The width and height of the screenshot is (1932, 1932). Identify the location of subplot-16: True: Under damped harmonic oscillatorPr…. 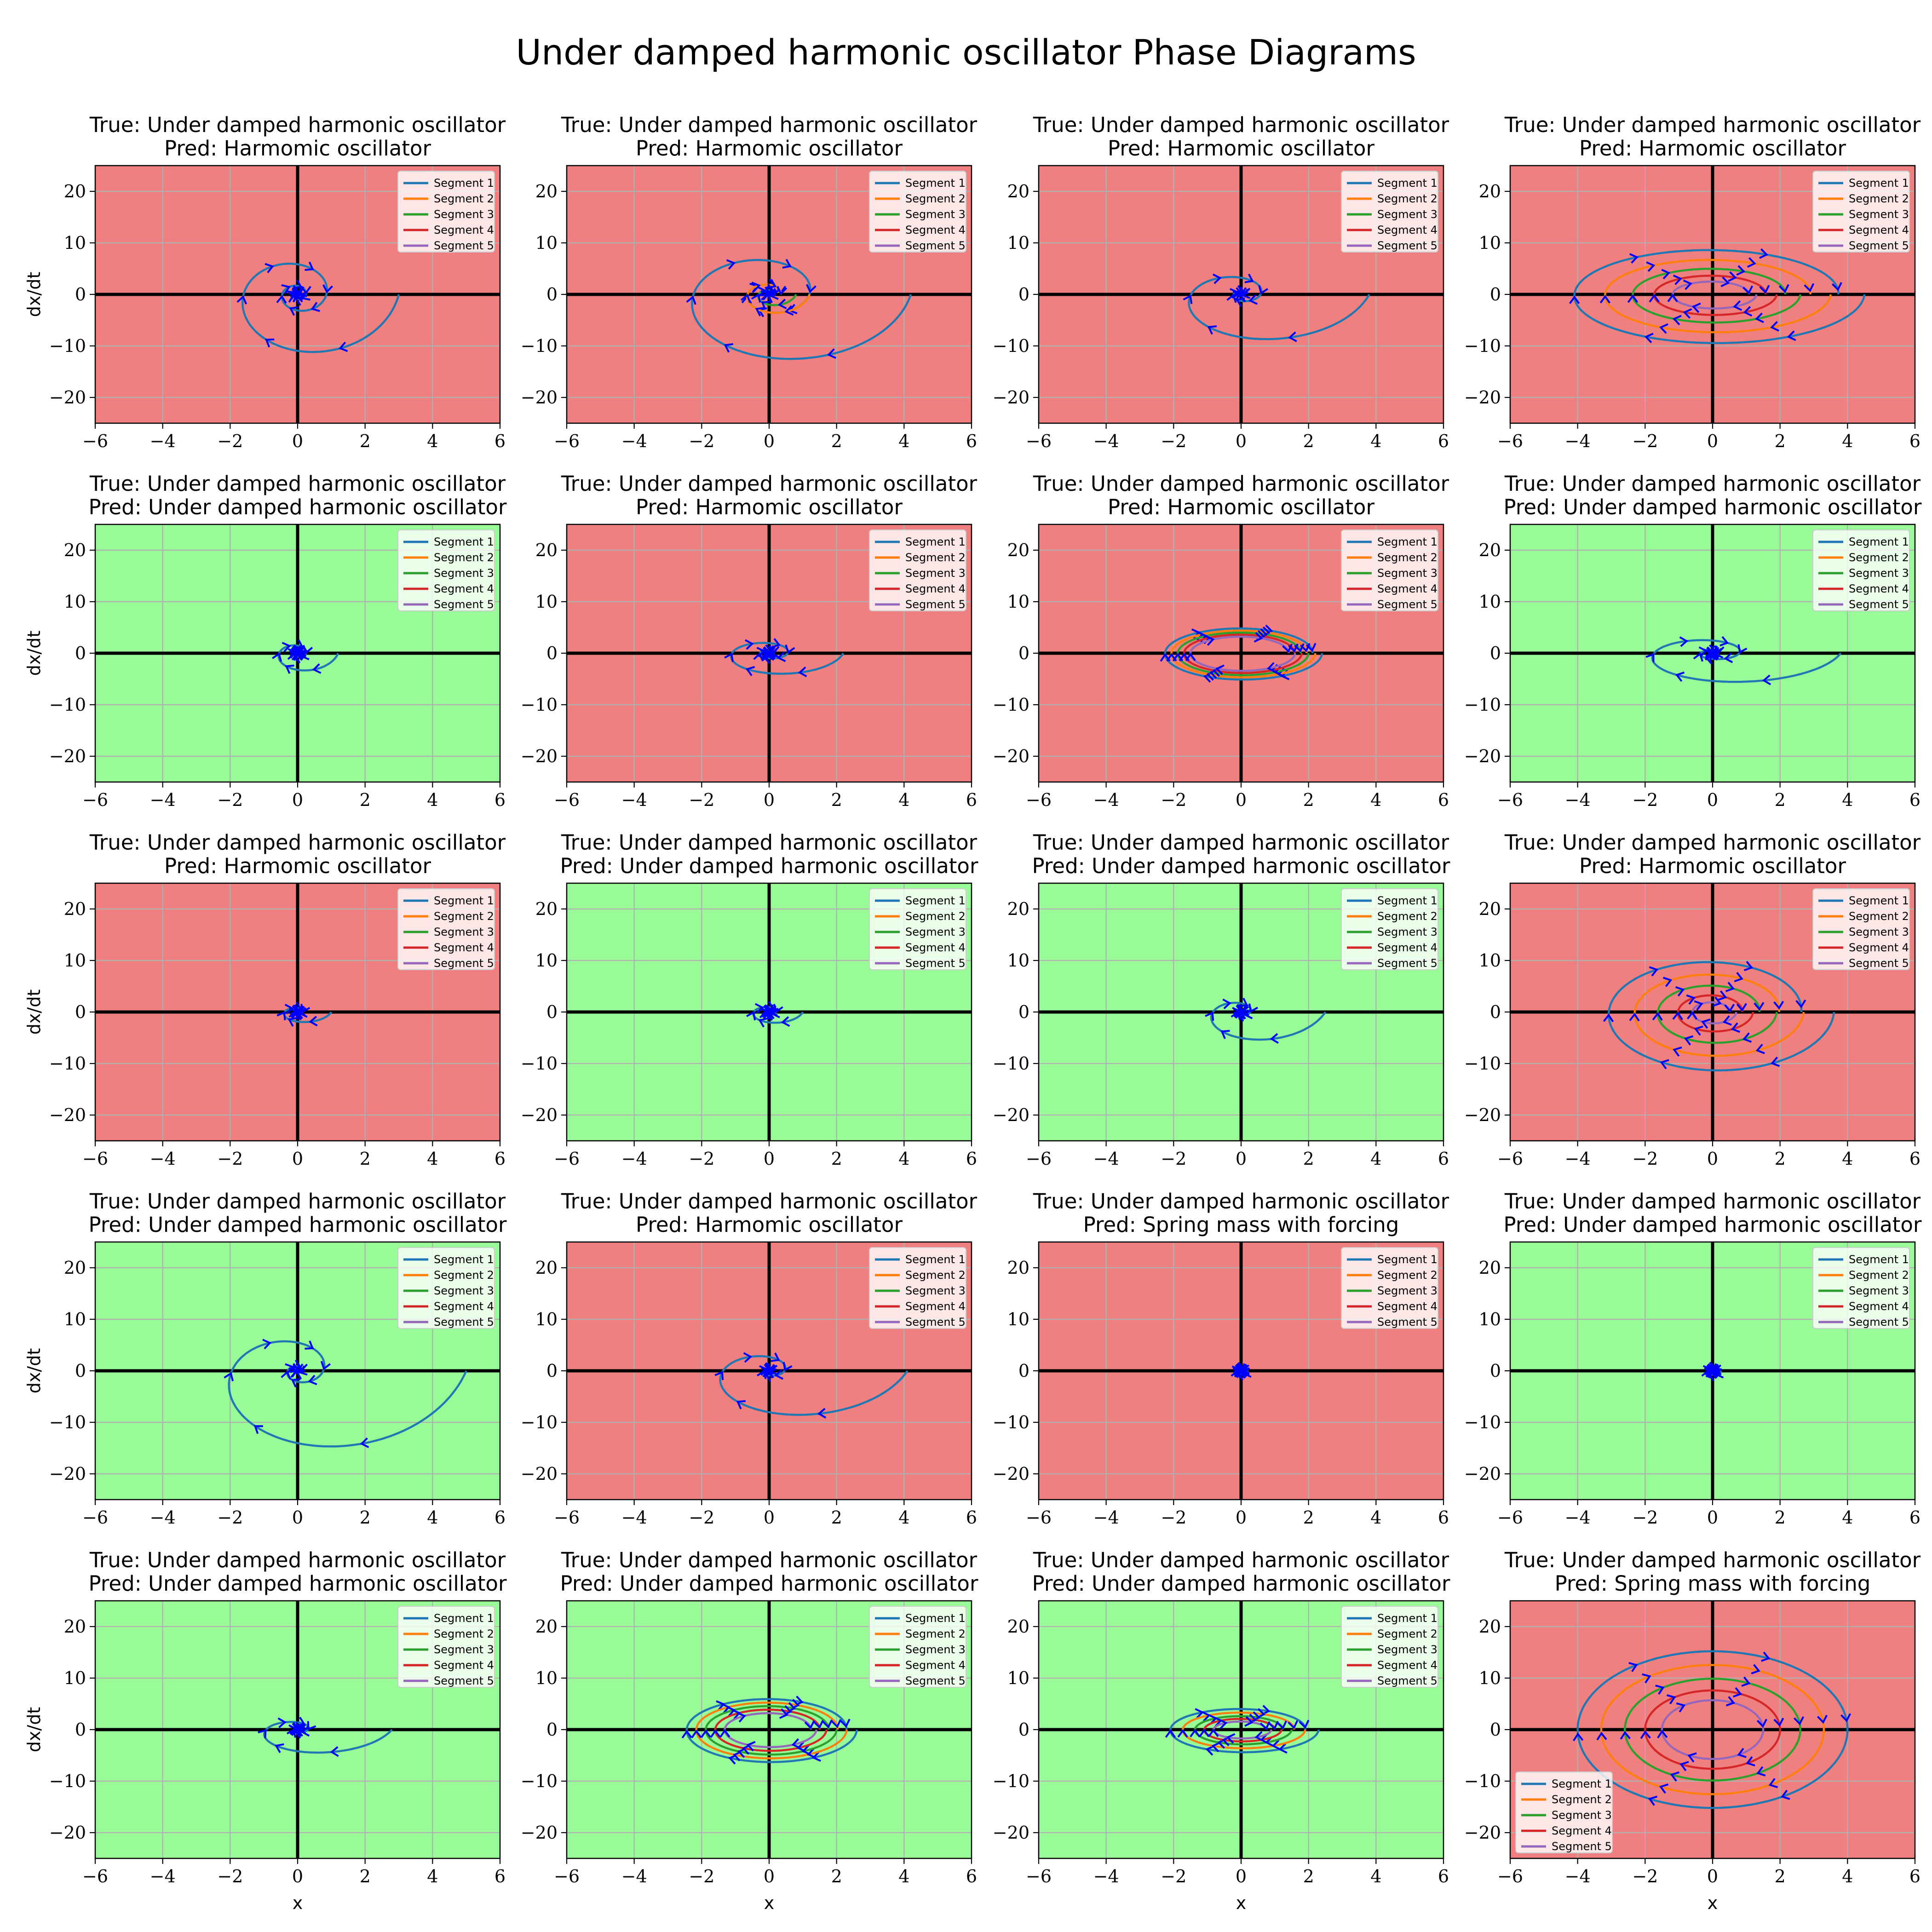
(1693, 1358).